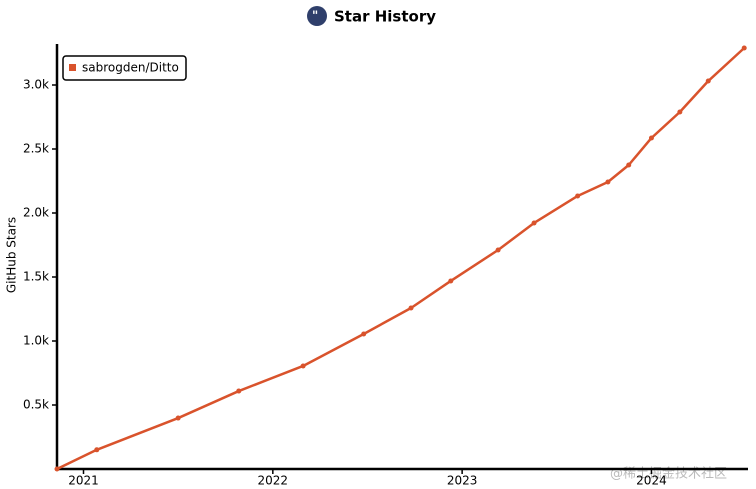 The width and height of the screenshot is (756, 489). Describe the element at coordinates (462, 481) in the screenshot. I see `x-tick-label: 2023` at that location.